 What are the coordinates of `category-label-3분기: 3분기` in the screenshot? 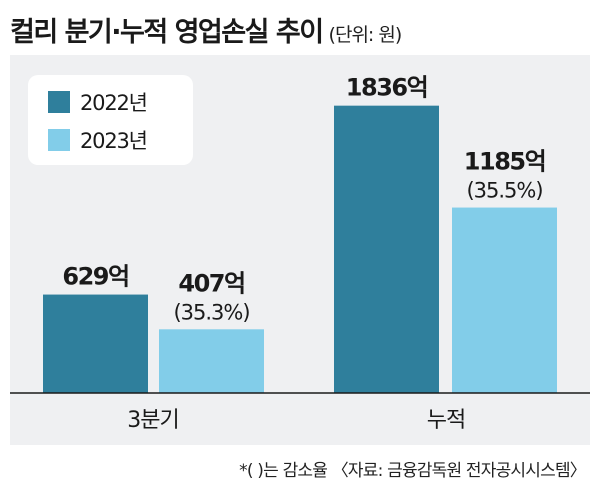 It's located at (152, 420).